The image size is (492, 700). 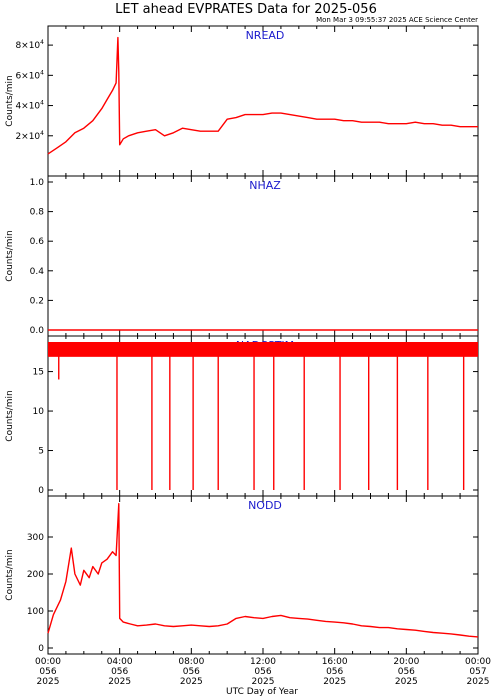 What do you see at coordinates (37, 183) in the screenshot?
I see `y-tick-label: 1.0` at bounding box center [37, 183].